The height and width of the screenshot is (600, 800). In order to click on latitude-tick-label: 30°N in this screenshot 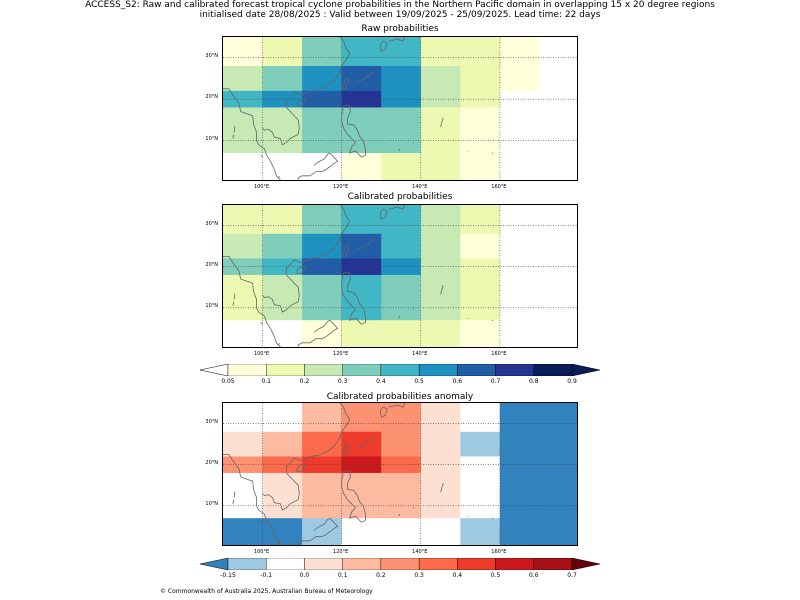, I will do `click(211, 223)`.